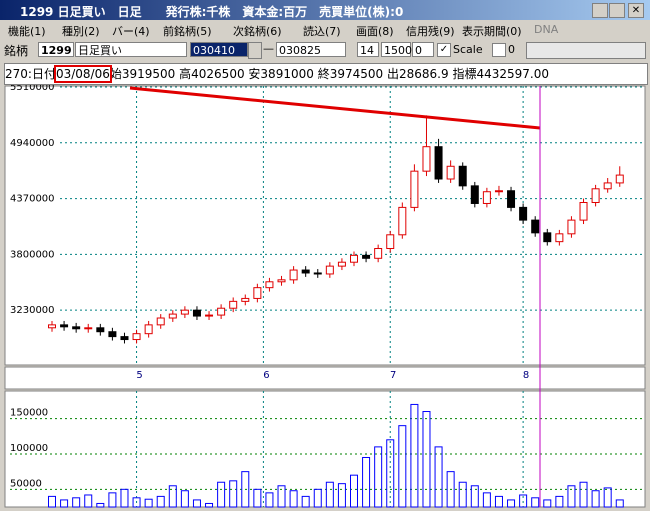 Image resolution: width=650 pixels, height=511 pixels. What do you see at coordinates (586, 50) in the screenshot?
I see `scrollbar` at bounding box center [586, 50].